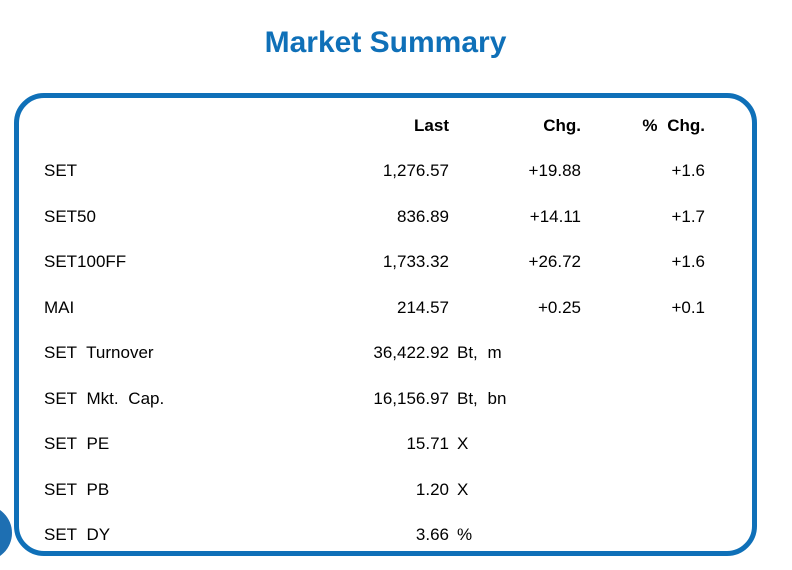 Image resolution: width=792 pixels, height=570 pixels. Describe the element at coordinates (77, 489) in the screenshot. I see `row-label: SET PB` at that location.